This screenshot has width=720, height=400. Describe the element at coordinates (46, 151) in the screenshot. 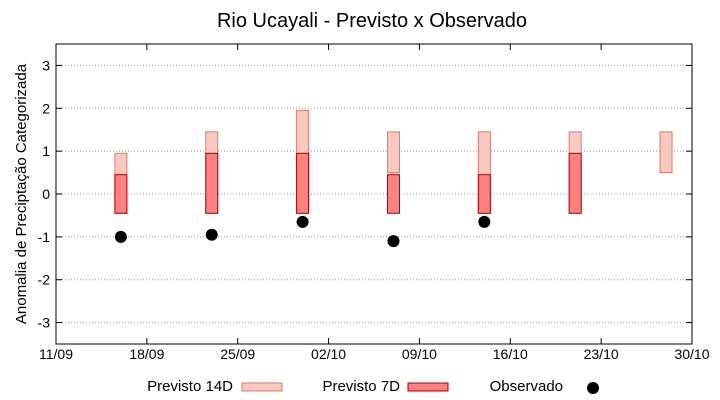

I see `y-tick-label: 1` at that location.